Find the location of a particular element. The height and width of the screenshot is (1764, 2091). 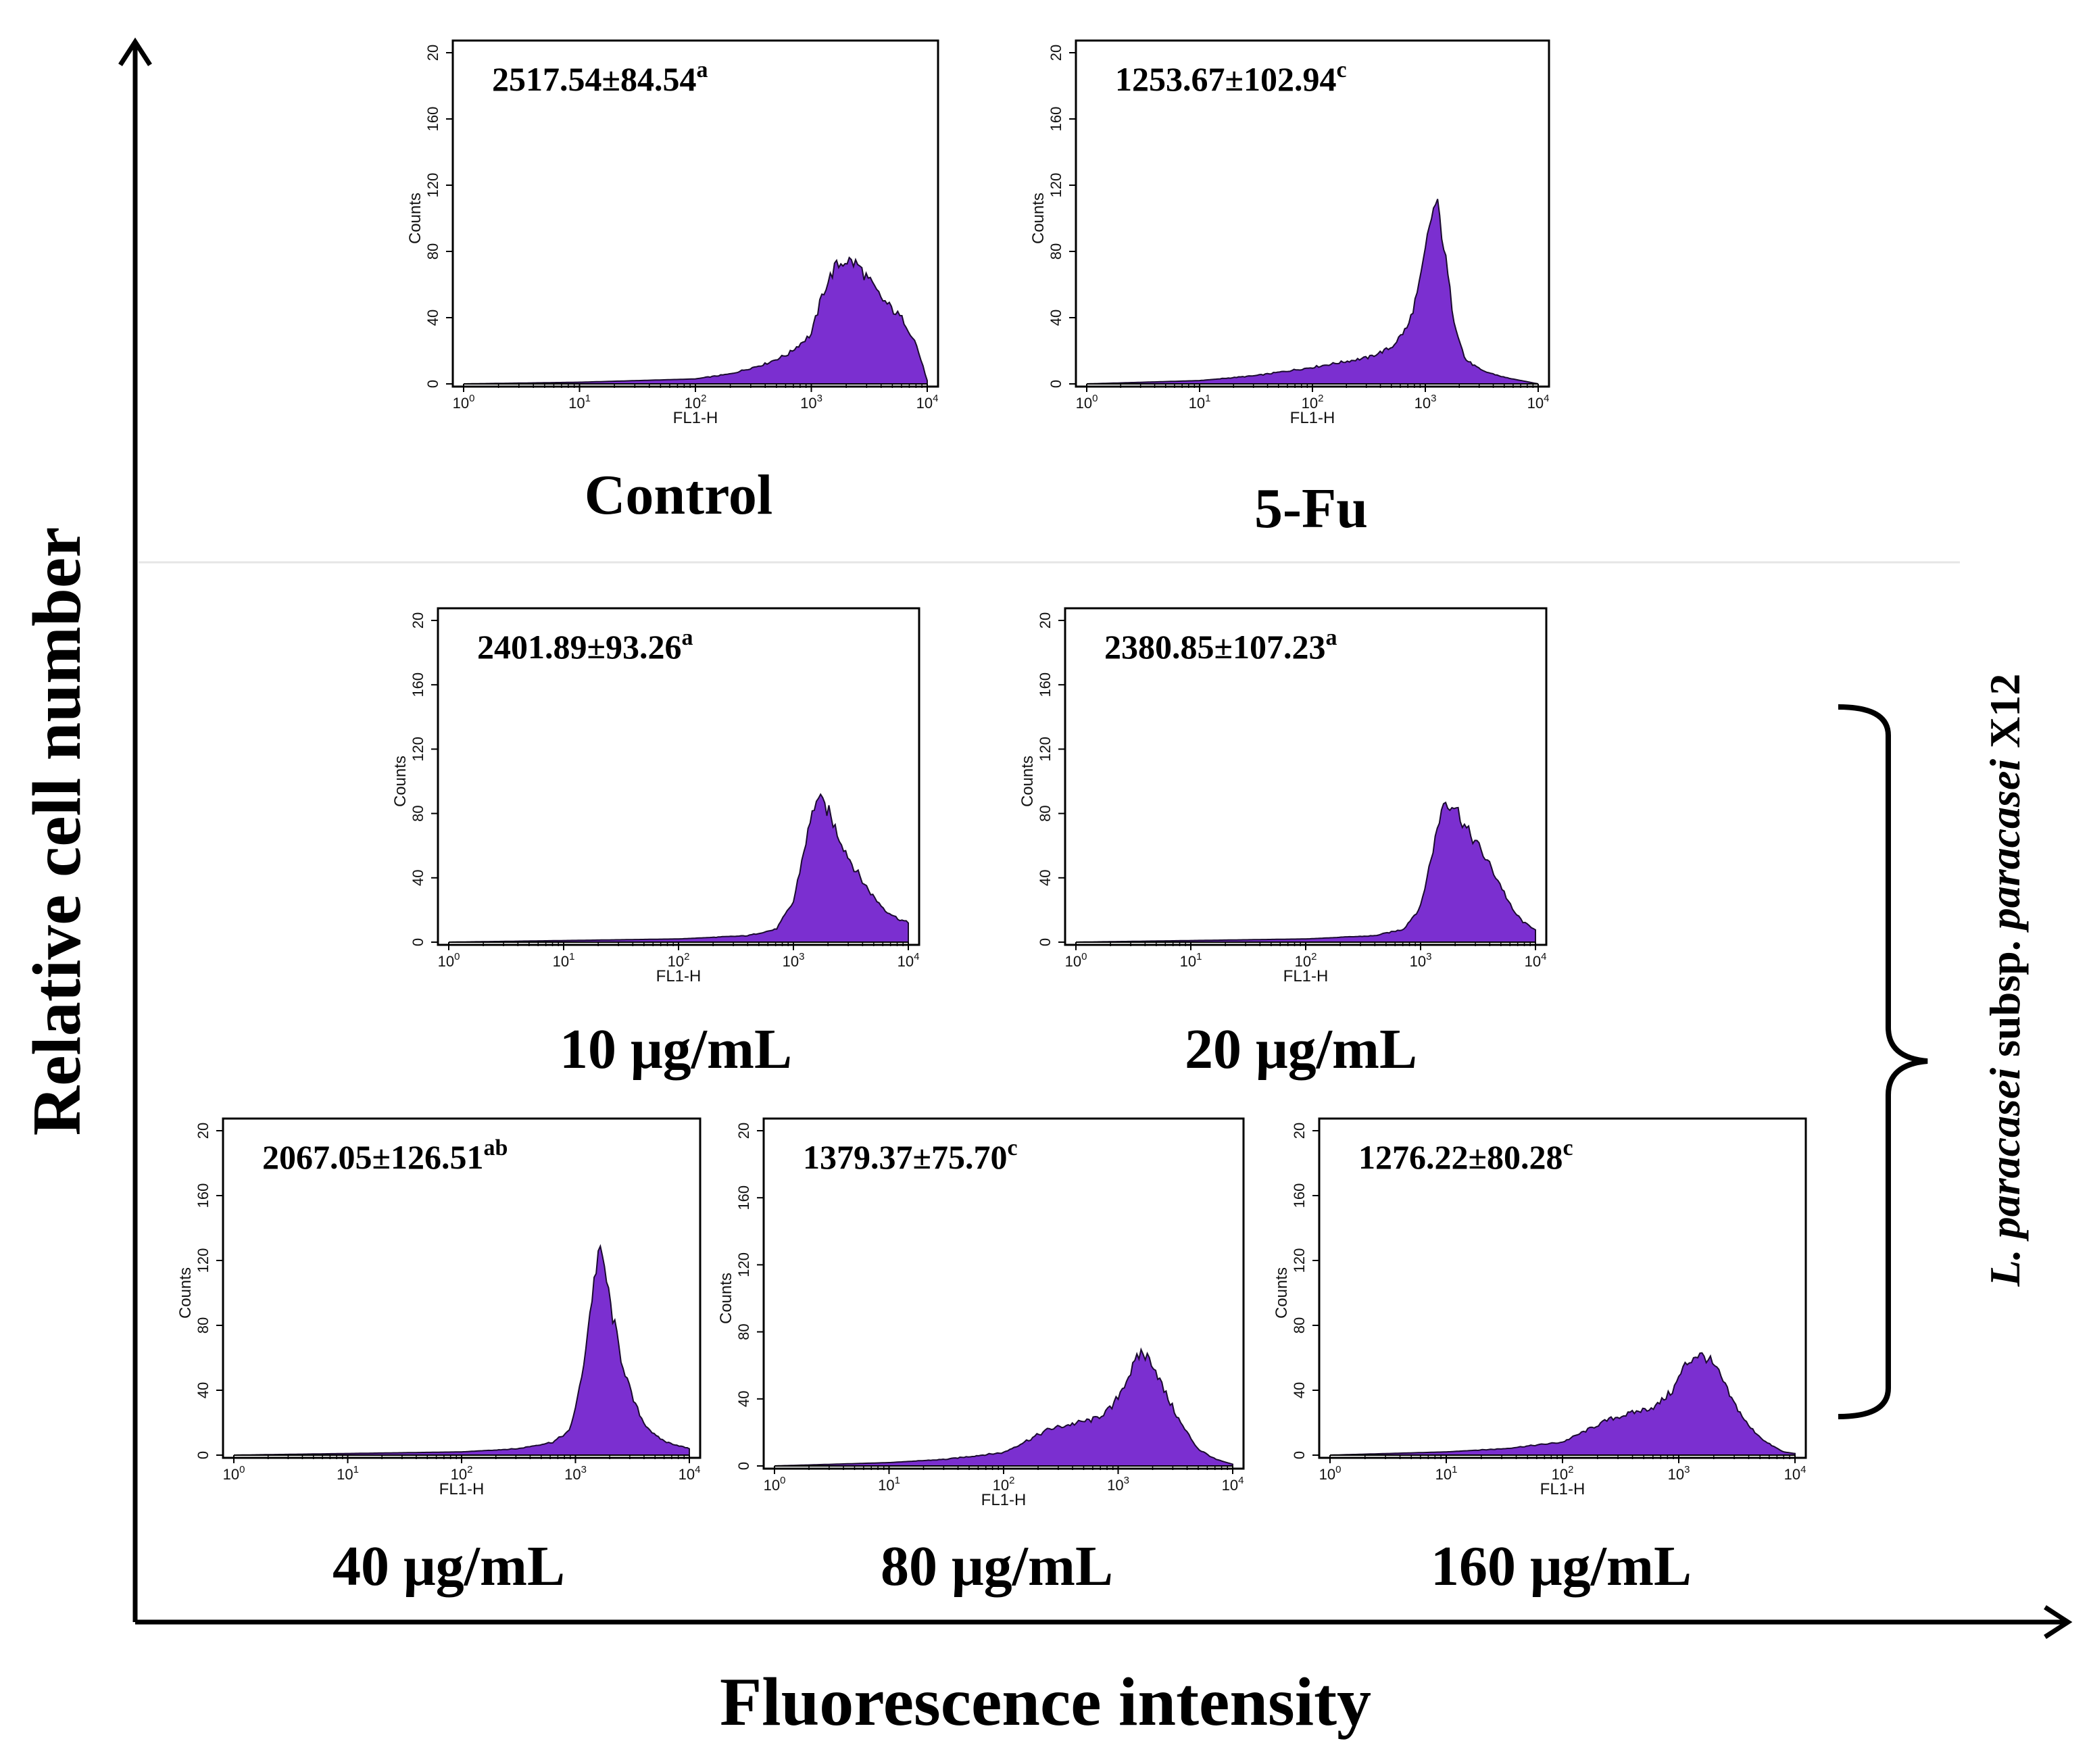

mean-fluorescence-annotation: 1253.67±102.94c is located at coordinates (1231, 77).